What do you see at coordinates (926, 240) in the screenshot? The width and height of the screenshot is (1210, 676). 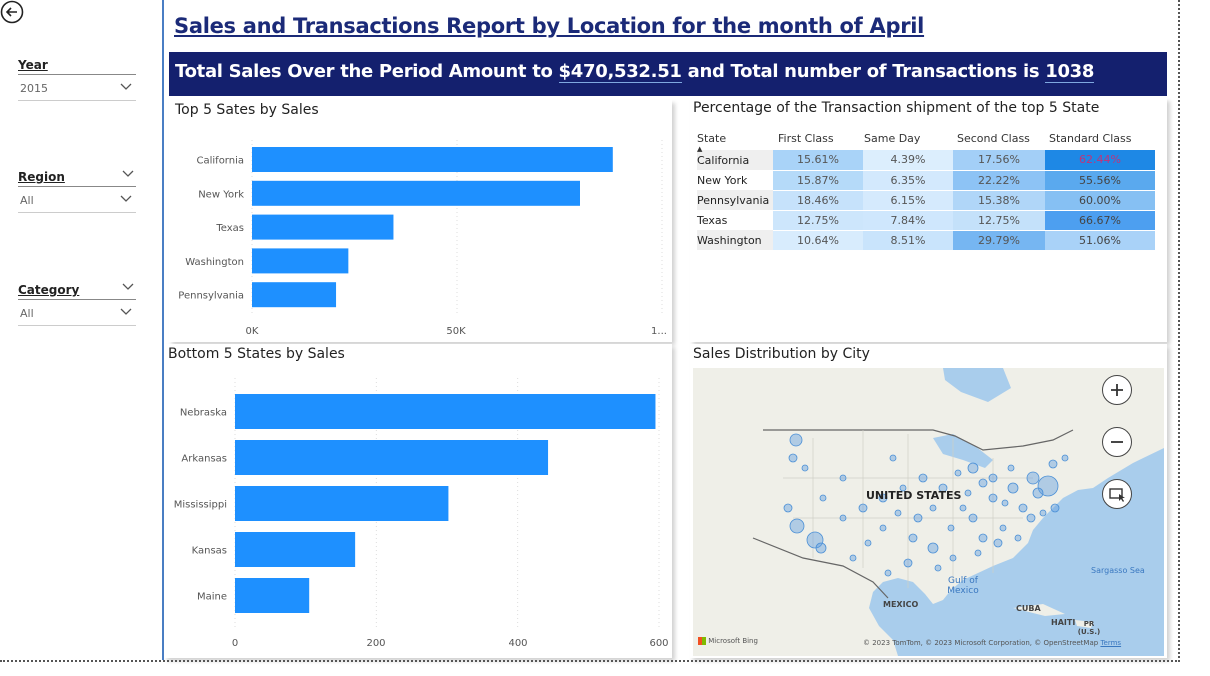 I see `table-row: Washington 10.64% 8.51% 29.79% 51.06%` at bounding box center [926, 240].